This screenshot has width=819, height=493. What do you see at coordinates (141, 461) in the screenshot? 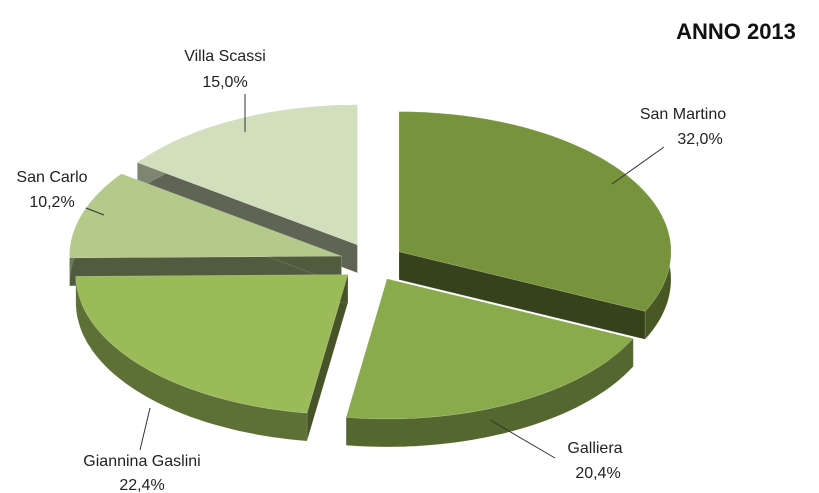
I see `slice-label: Giannina Gaslini` at bounding box center [141, 461].